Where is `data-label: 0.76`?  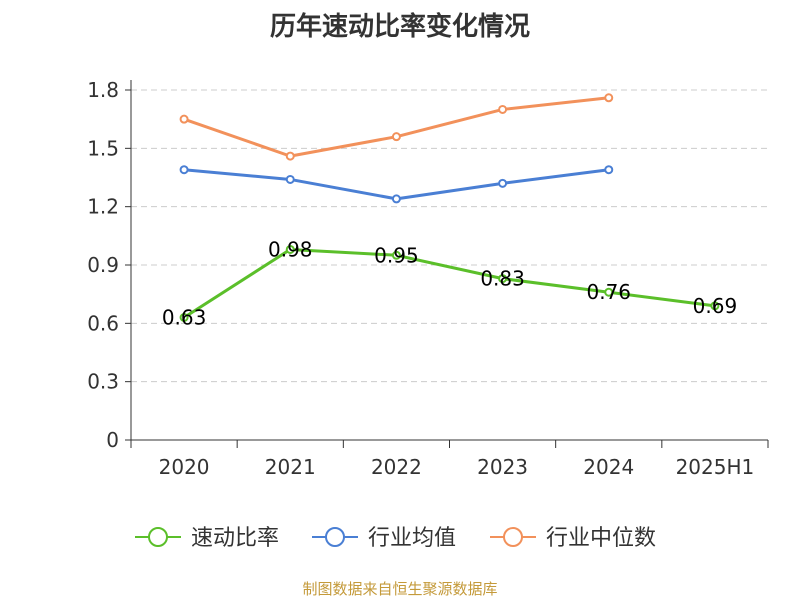
data-label: 0.76 is located at coordinates (608, 292).